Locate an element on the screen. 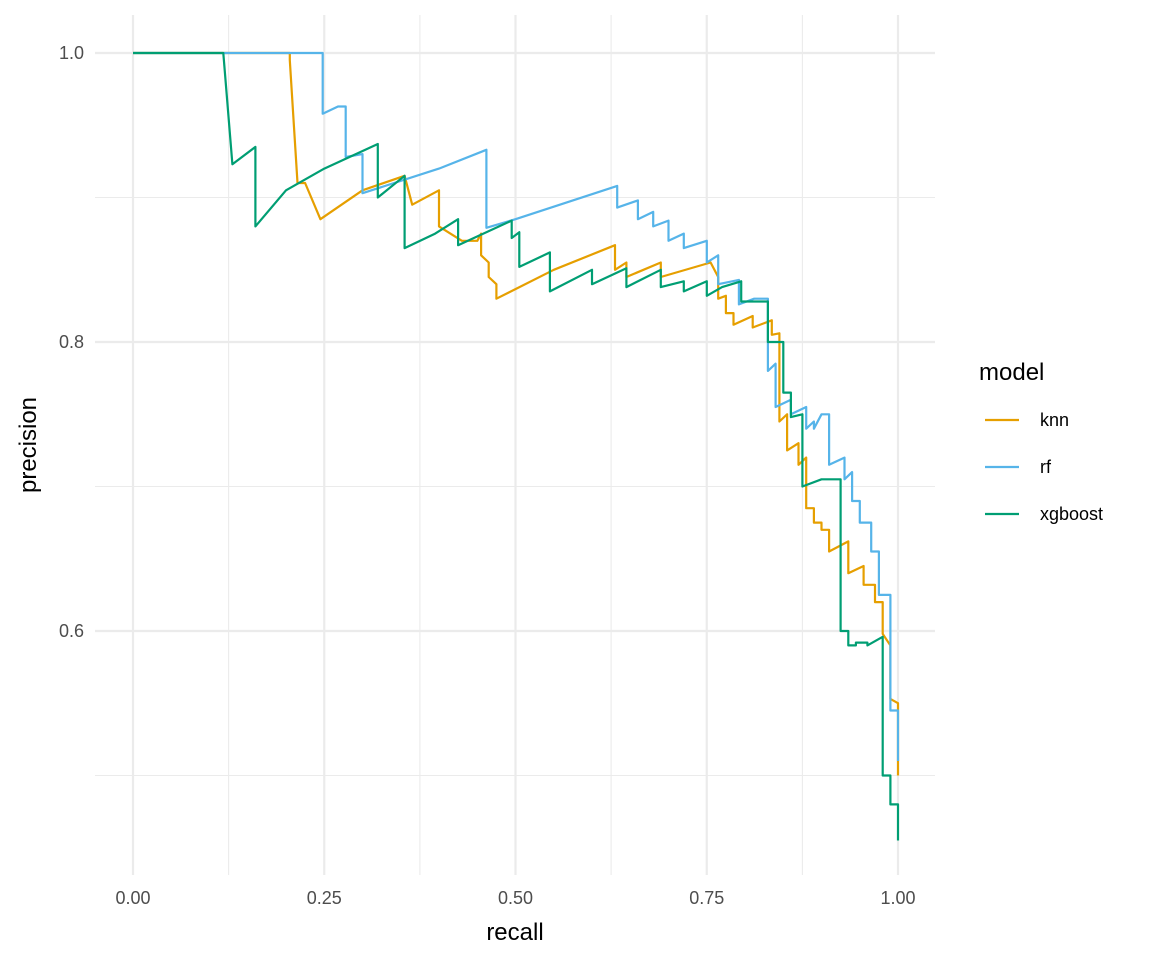 The height and width of the screenshot is (960, 1152). legend: model knn rf xgboost is located at coordinates (1041, 441).